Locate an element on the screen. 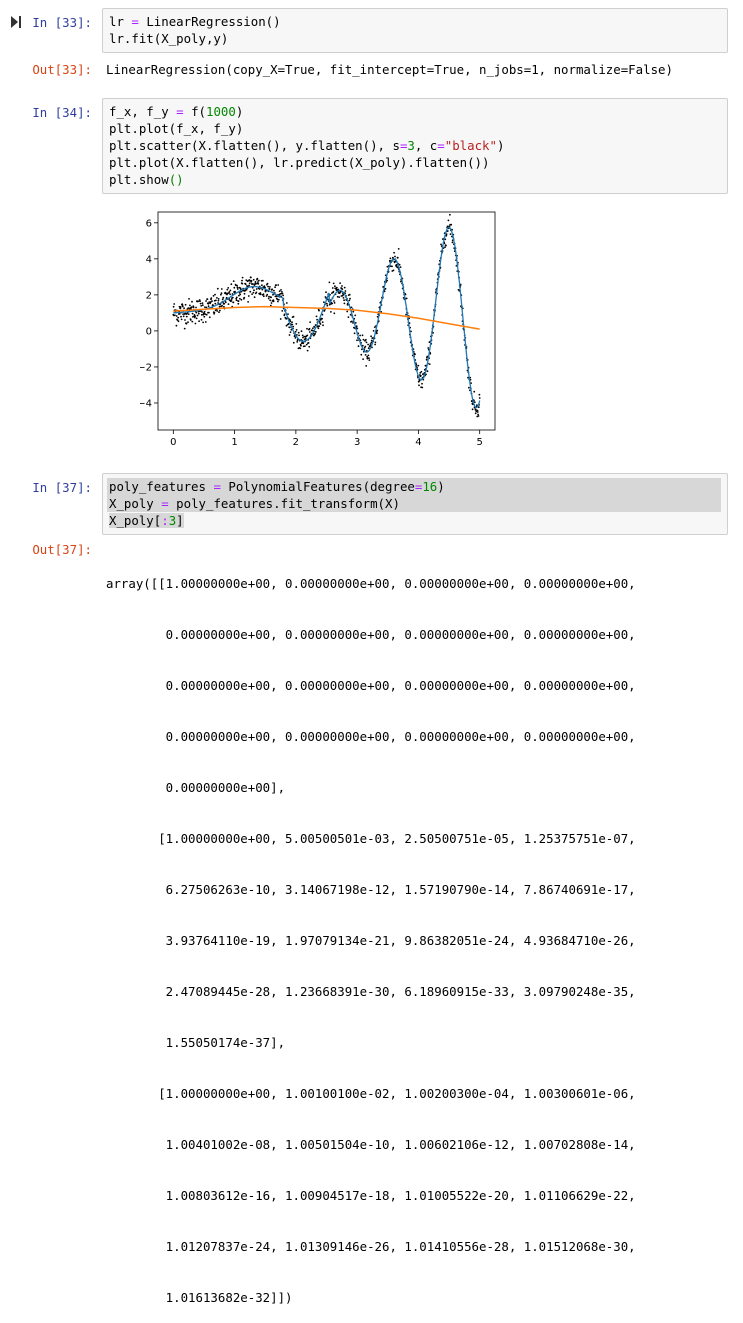 The height and width of the screenshot is (1323, 743). x-tick-label: 2 is located at coordinates (296, 442).